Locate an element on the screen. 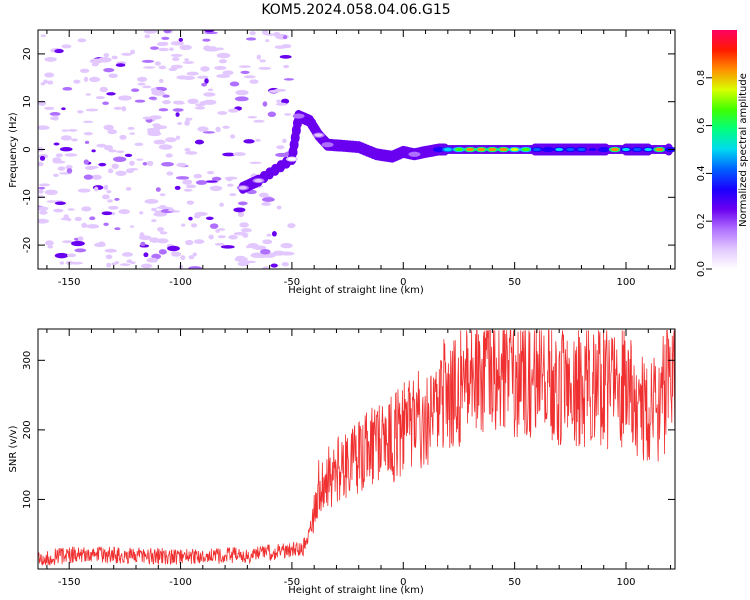 The image size is (750, 600). x-tick-label: -50 is located at coordinates (292, 582).